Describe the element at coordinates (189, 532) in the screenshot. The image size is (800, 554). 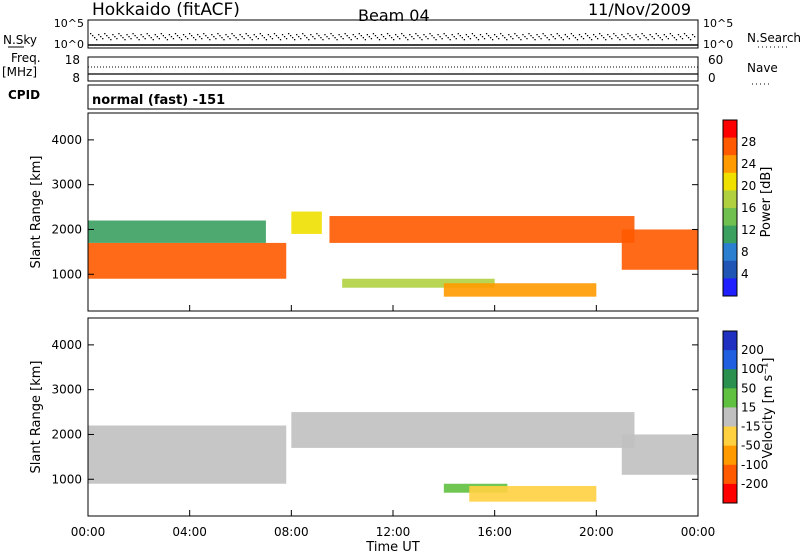
I see `time-tick-label: 04:00` at that location.